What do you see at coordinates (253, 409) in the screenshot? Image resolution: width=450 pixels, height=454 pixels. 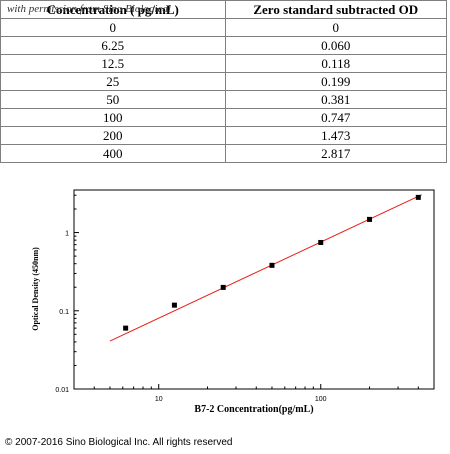 I see `x-axis-label: B7-2 Concentration(pg/mL)` at bounding box center [253, 409].